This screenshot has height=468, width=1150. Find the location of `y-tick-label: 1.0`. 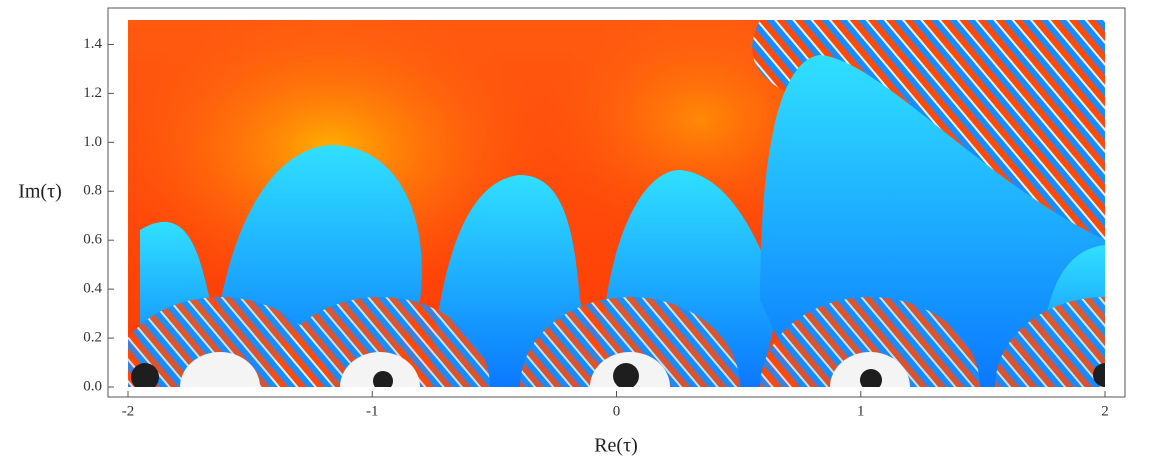

y-tick-label: 1.0 is located at coordinates (92, 142).